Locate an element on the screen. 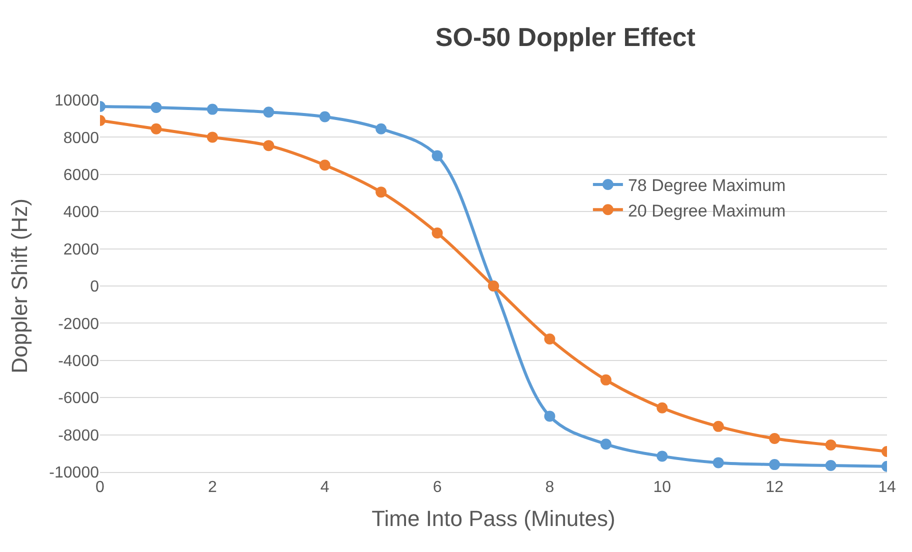 This screenshot has width=912, height=552. x-tick-label: 2 is located at coordinates (212, 487).